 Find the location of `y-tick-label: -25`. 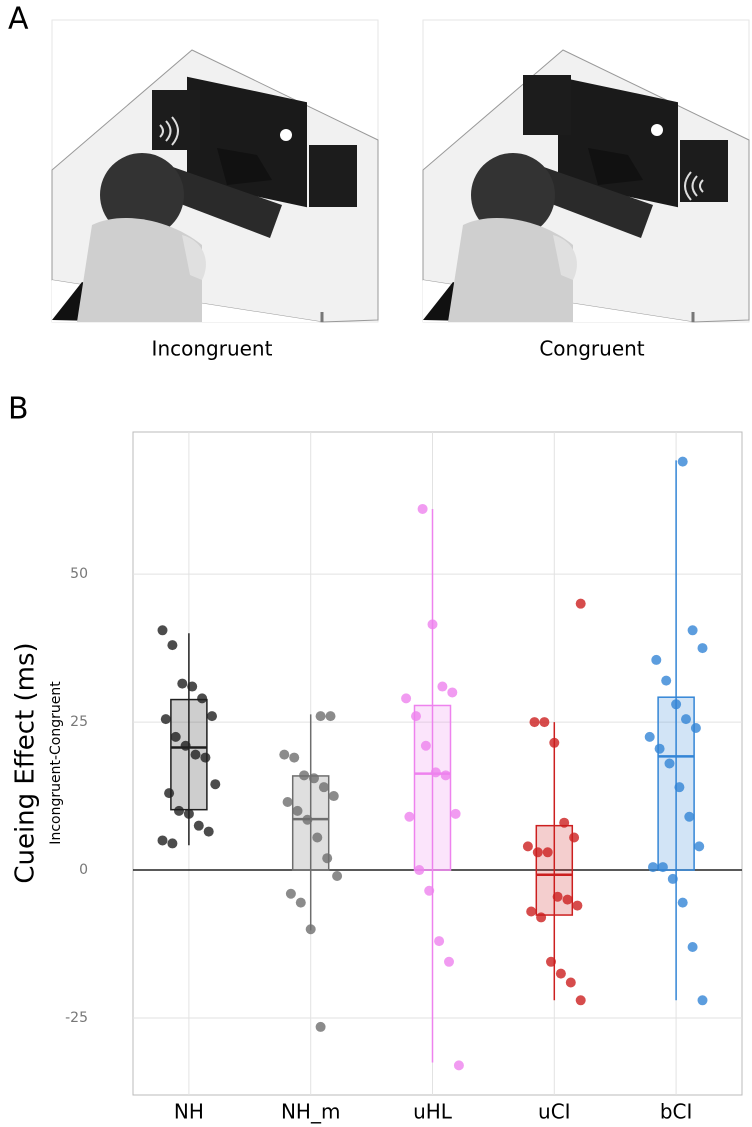

y-tick-label: -25 is located at coordinates (76, 1018).